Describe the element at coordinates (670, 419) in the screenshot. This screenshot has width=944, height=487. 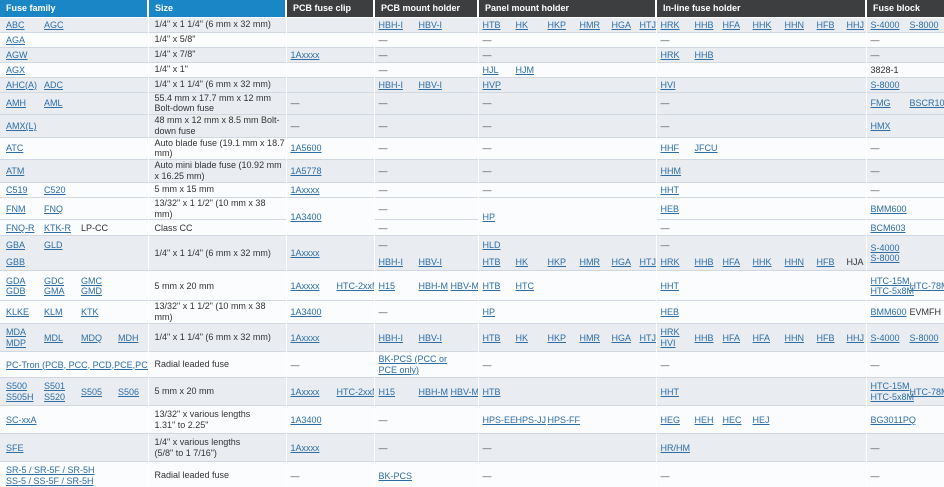
I see `part-link: HEG` at that location.